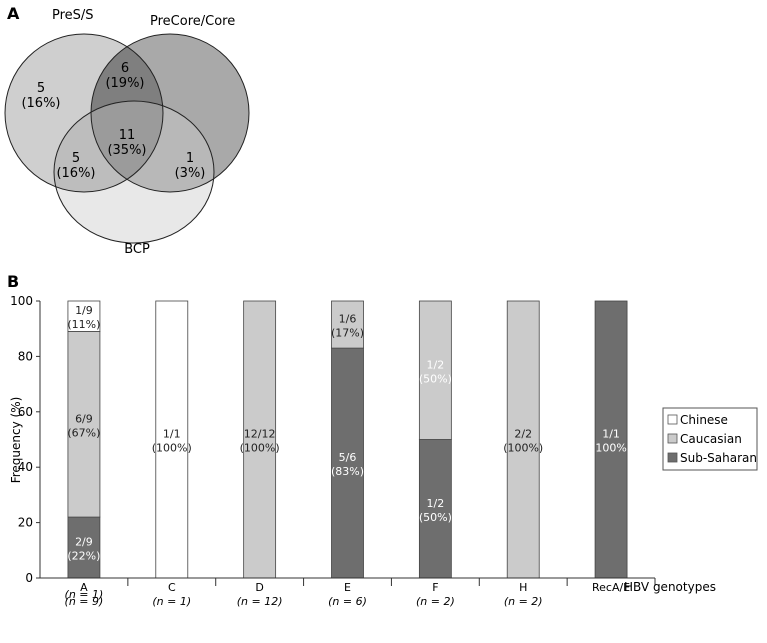 This screenshot has width=767, height=643. What do you see at coordinates (260, 434) in the screenshot?
I see `bar-value-label: 12/12` at bounding box center [260, 434].